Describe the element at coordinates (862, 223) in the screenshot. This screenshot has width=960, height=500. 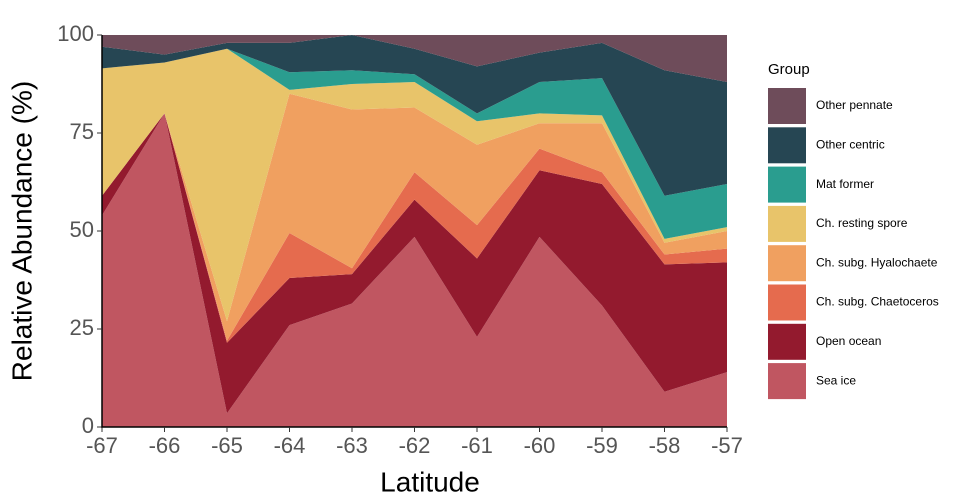
I see `legend-label: Ch. resting spore` at that location.